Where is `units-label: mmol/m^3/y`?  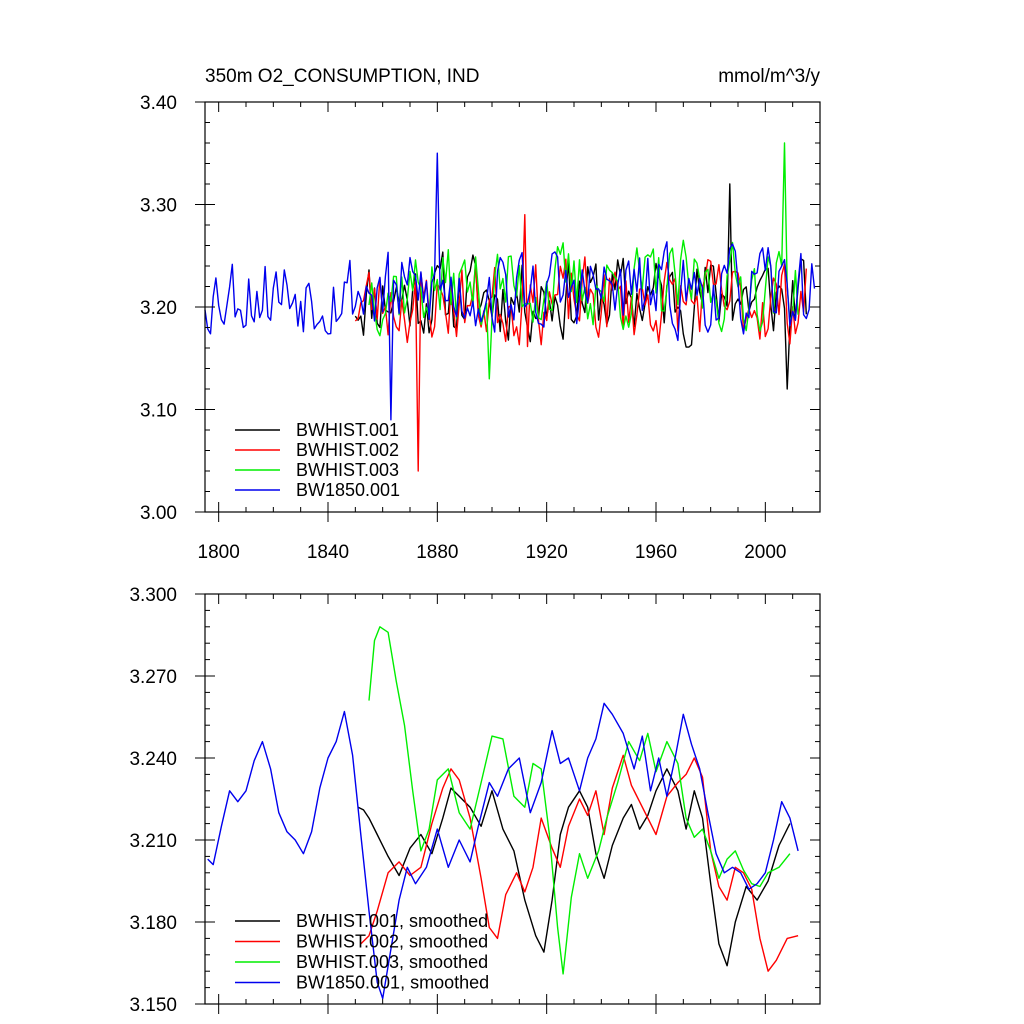
units-label: mmol/m^3/y is located at coordinates (769, 76).